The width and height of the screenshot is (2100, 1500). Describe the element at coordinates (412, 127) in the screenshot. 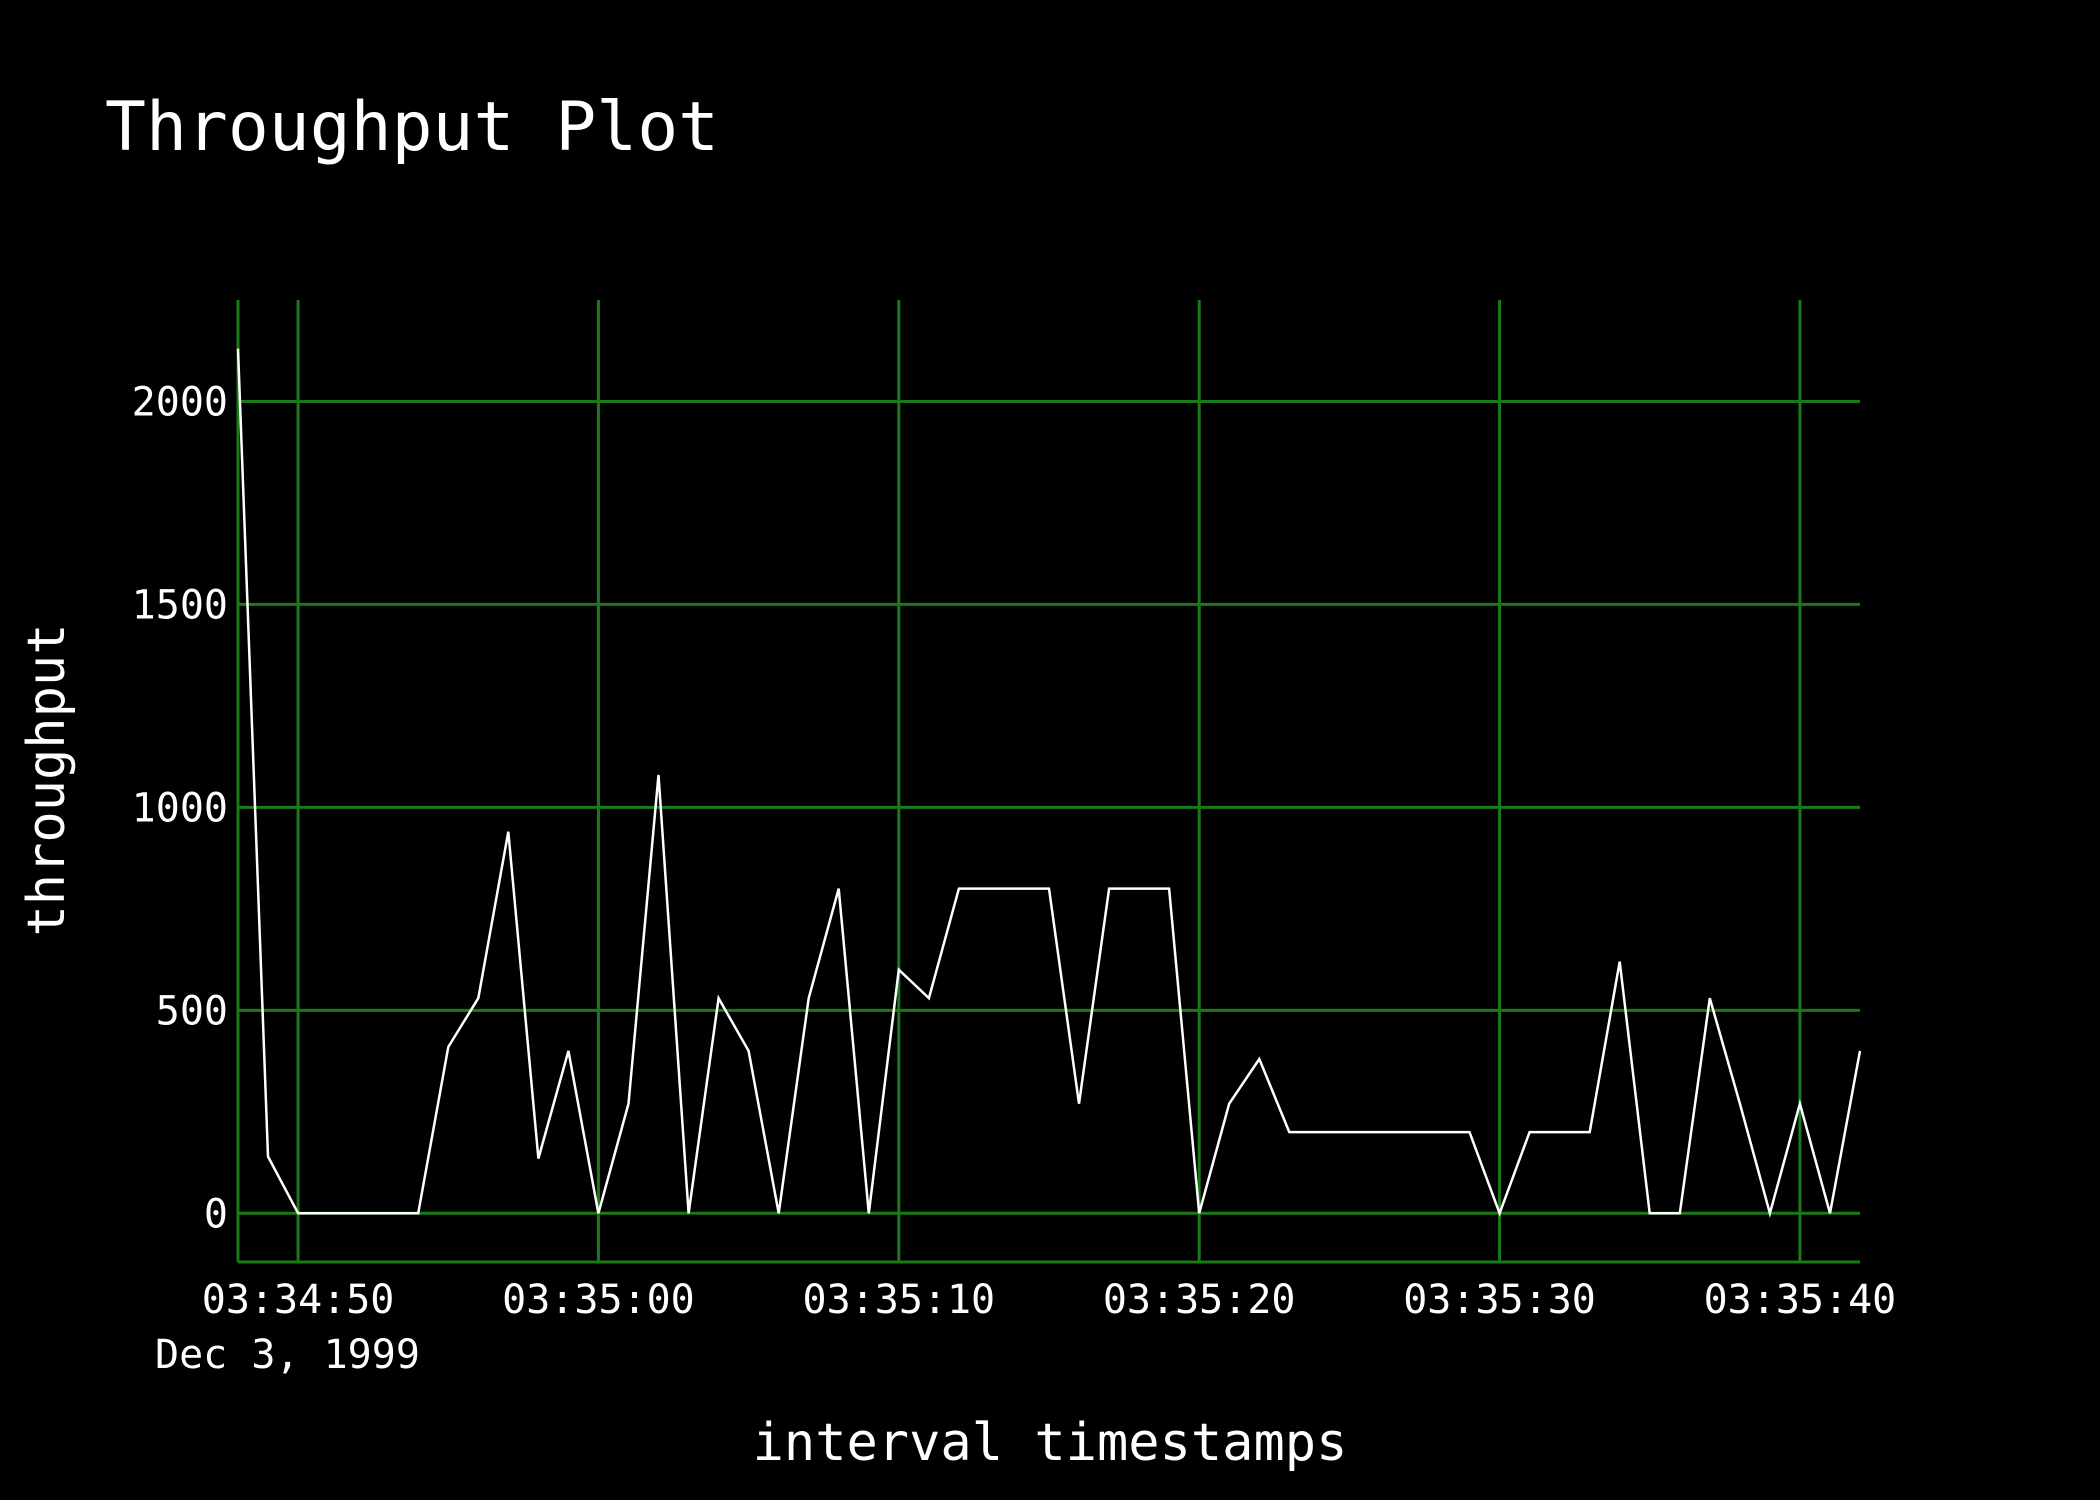

I see `chart-title: Throughput Plot` at that location.